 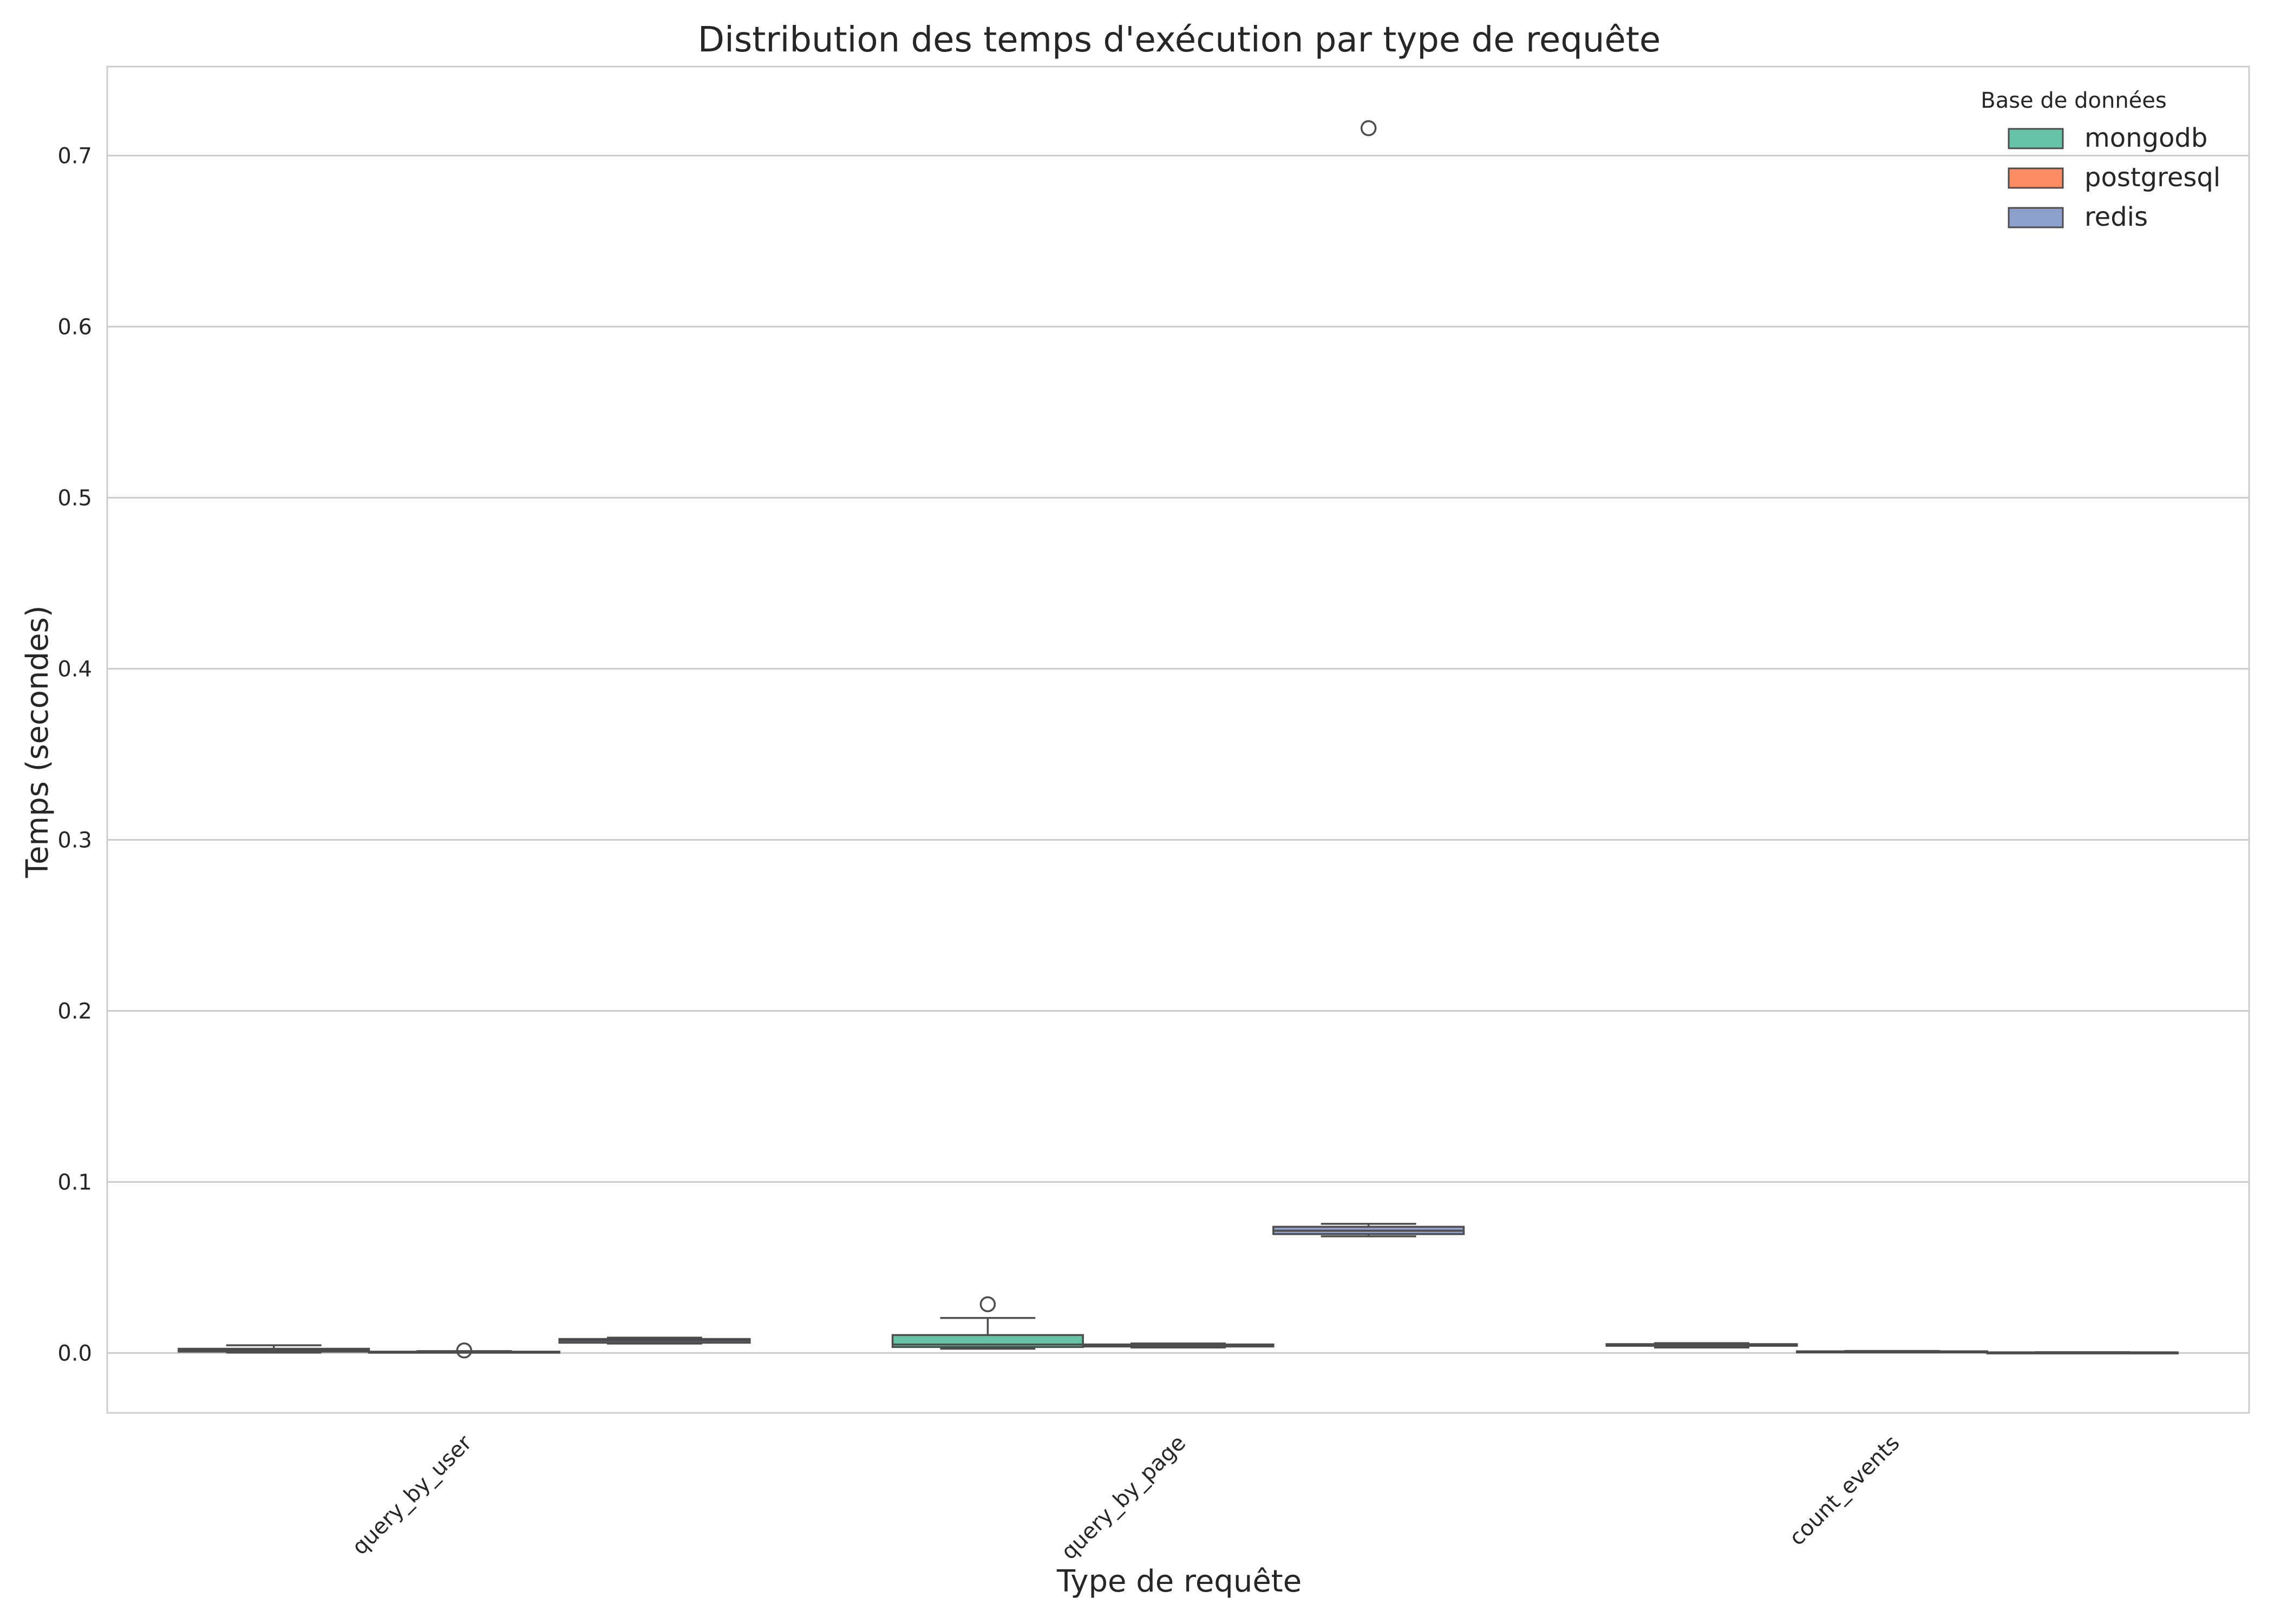 What do you see at coordinates (2036, 138) in the screenshot?
I see `legend-swatch-mongodb` at bounding box center [2036, 138].